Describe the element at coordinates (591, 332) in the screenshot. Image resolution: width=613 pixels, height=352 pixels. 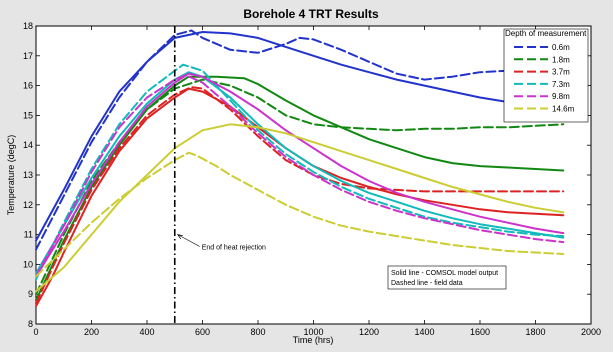
I see `x-tick-label: 2000` at that location.